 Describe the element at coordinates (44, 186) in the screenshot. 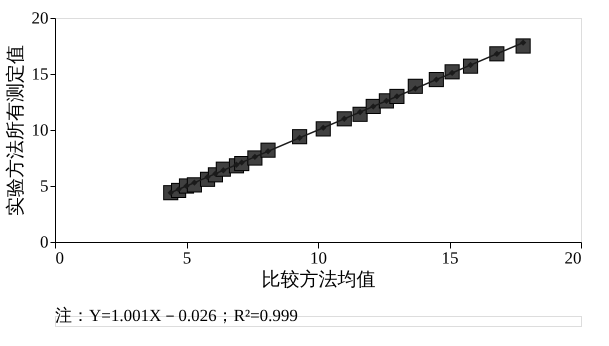

I see `y-tick-label: 5` at that location.